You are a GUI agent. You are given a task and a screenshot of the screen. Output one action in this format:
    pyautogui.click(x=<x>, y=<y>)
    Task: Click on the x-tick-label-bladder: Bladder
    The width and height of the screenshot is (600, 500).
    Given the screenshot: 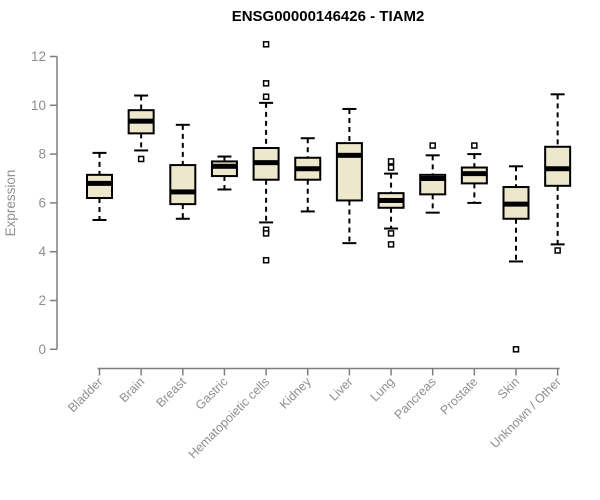 What is the action you would take?
    pyautogui.click(x=85, y=395)
    